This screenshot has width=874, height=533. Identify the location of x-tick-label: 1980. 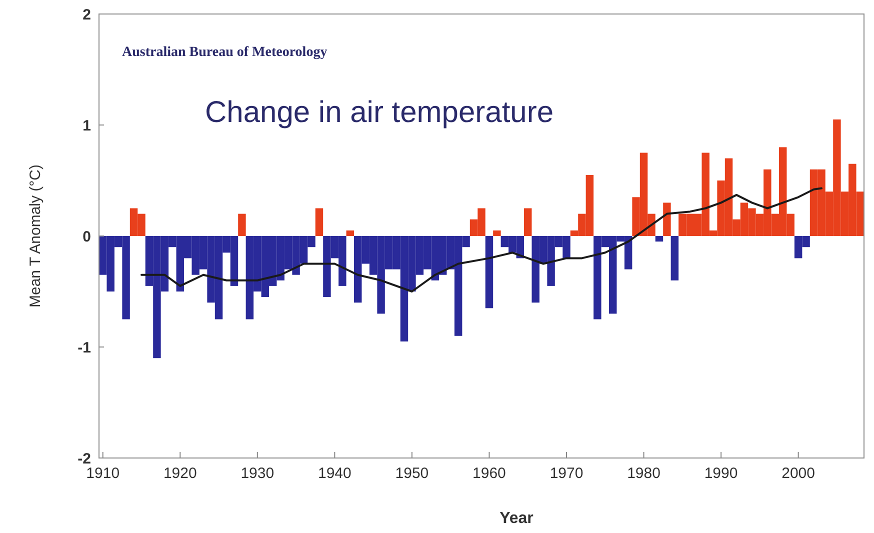
(643, 473).